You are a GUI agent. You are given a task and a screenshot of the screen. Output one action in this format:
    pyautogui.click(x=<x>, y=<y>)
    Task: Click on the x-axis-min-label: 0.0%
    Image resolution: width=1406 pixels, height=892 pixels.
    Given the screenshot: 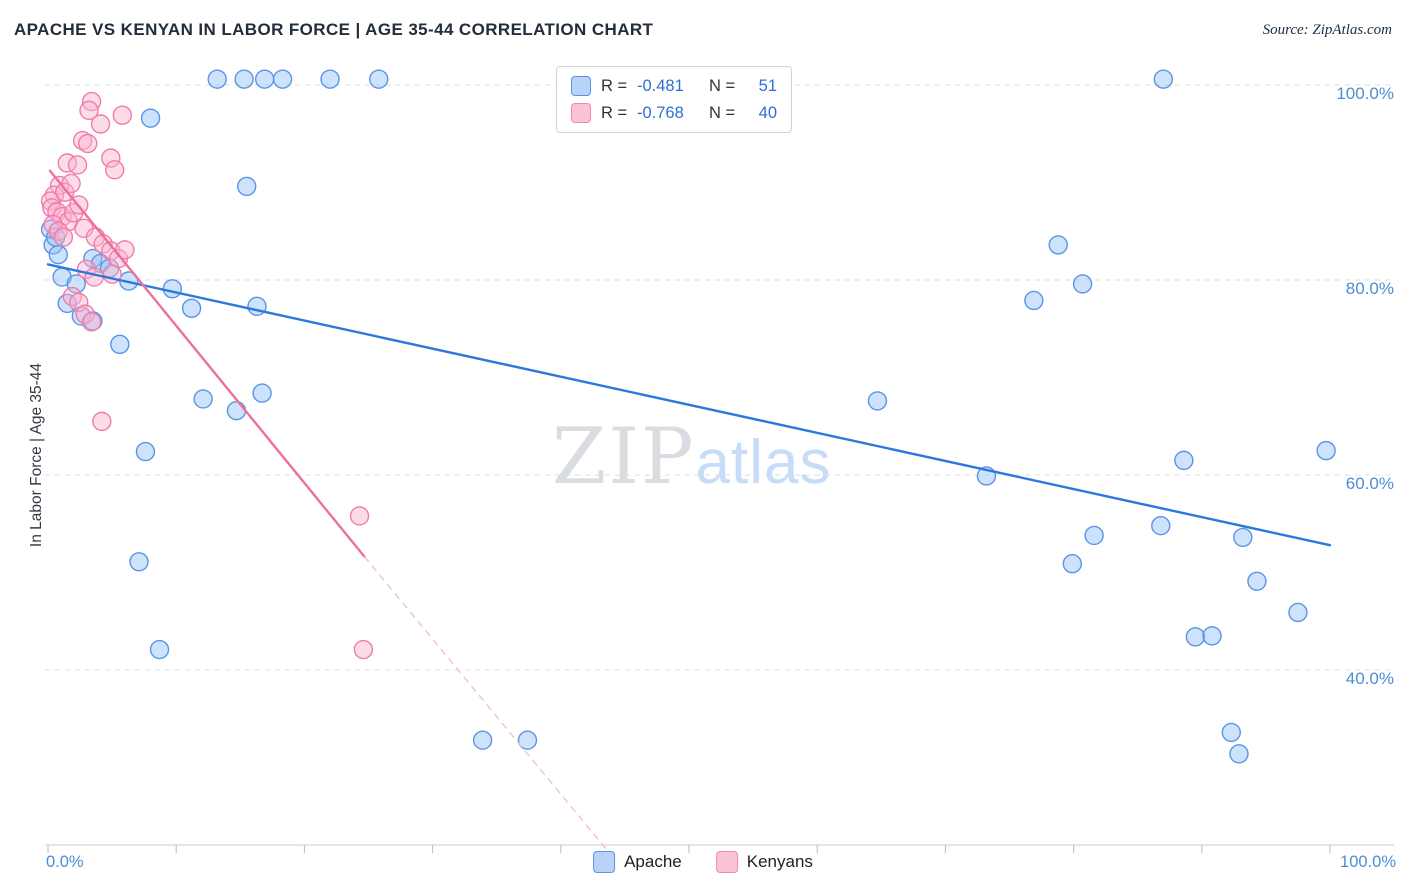 What is the action you would take?
    pyautogui.click(x=65, y=862)
    